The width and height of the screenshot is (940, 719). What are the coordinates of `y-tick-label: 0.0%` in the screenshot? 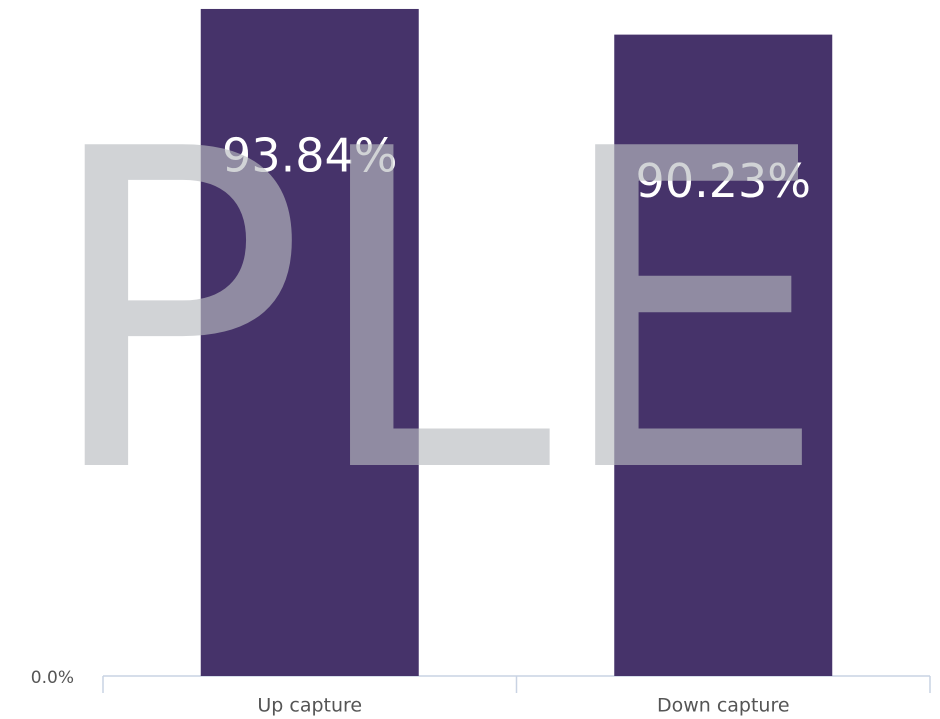 It's located at (52, 678).